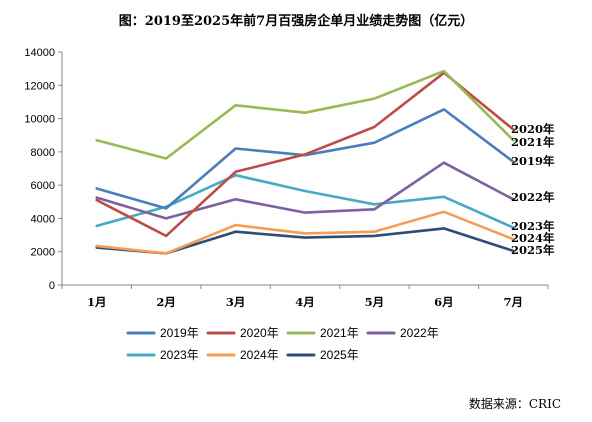 The height and width of the screenshot is (422, 592). Describe the element at coordinates (444, 302) in the screenshot. I see `x-tick-label: 6月` at that location.